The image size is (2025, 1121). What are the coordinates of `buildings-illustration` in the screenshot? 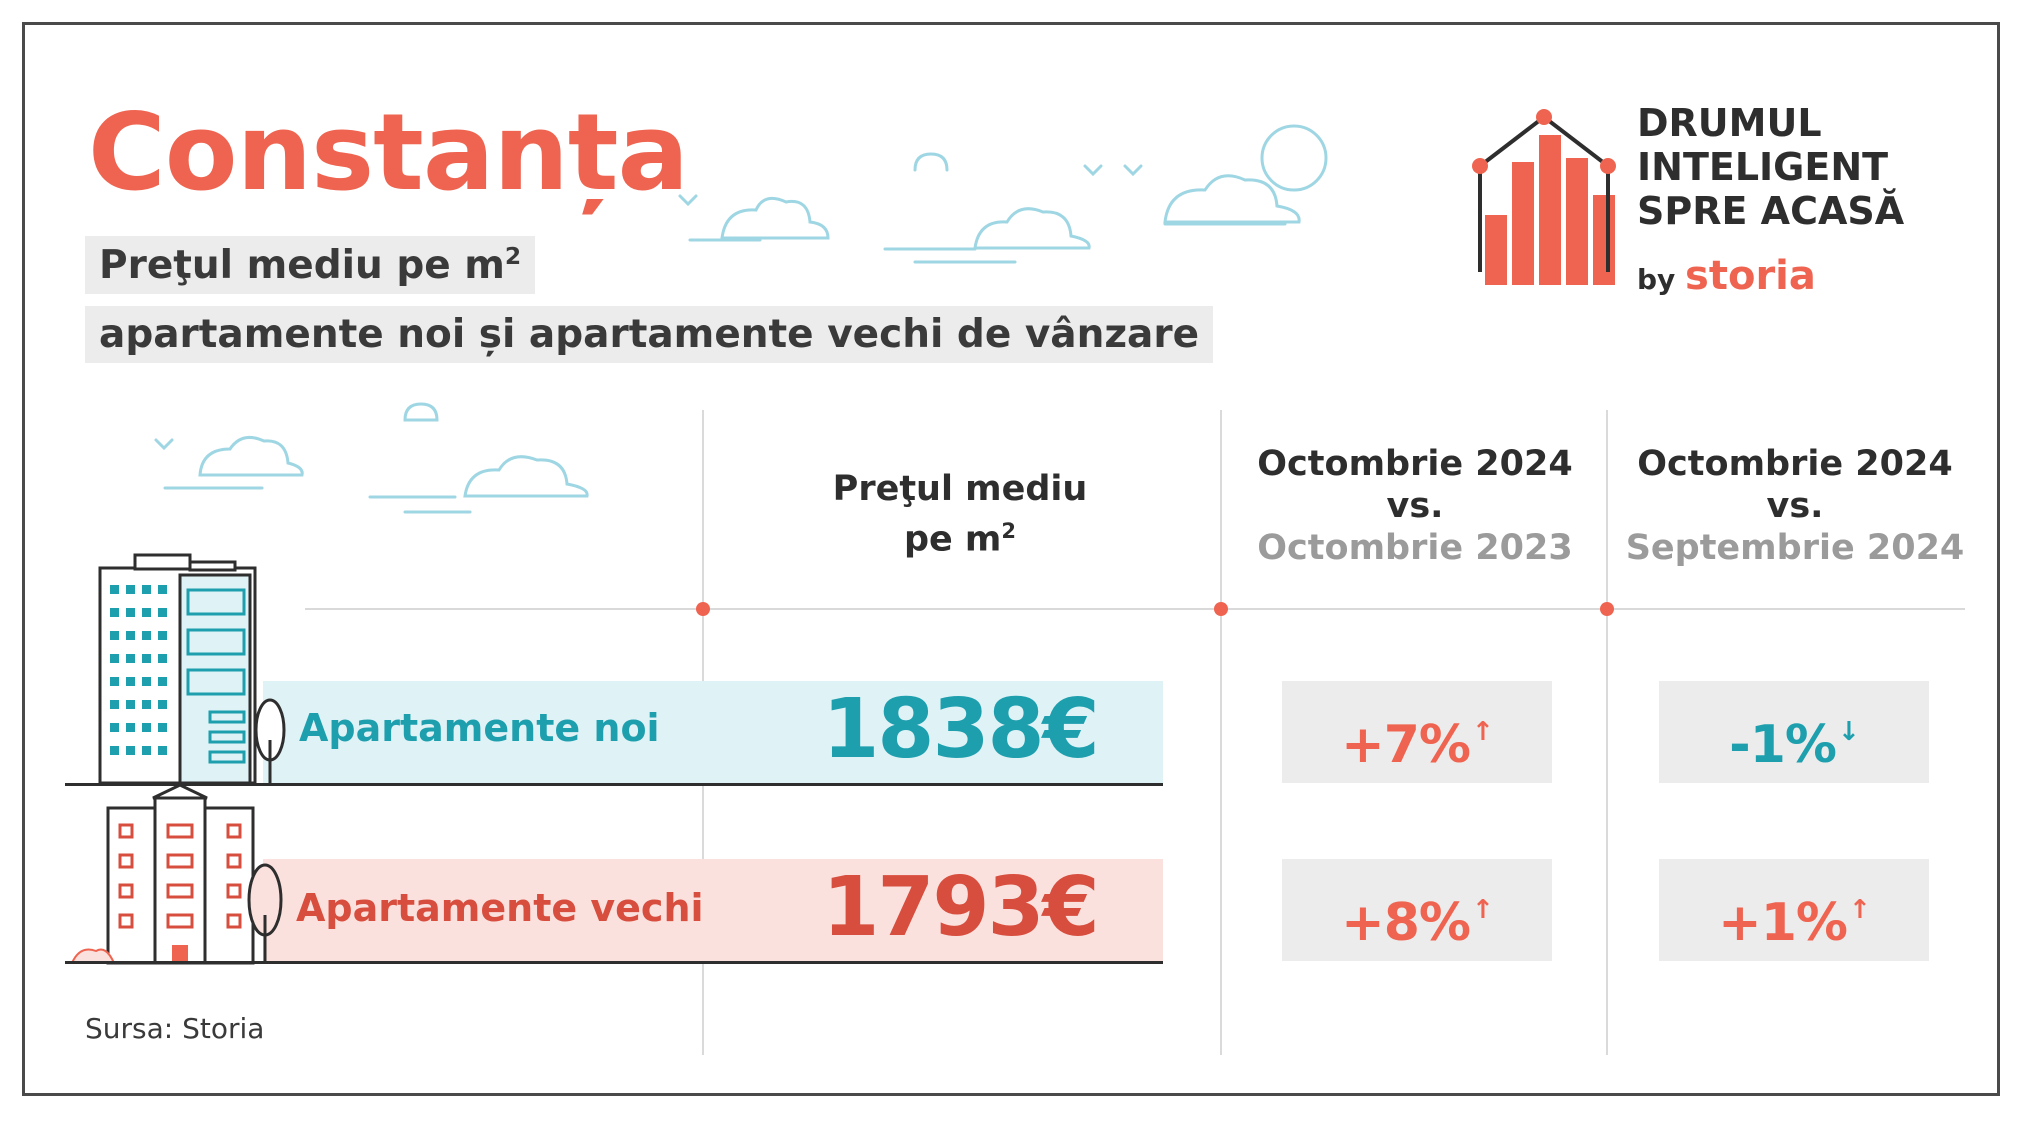 It's located at (178, 759).